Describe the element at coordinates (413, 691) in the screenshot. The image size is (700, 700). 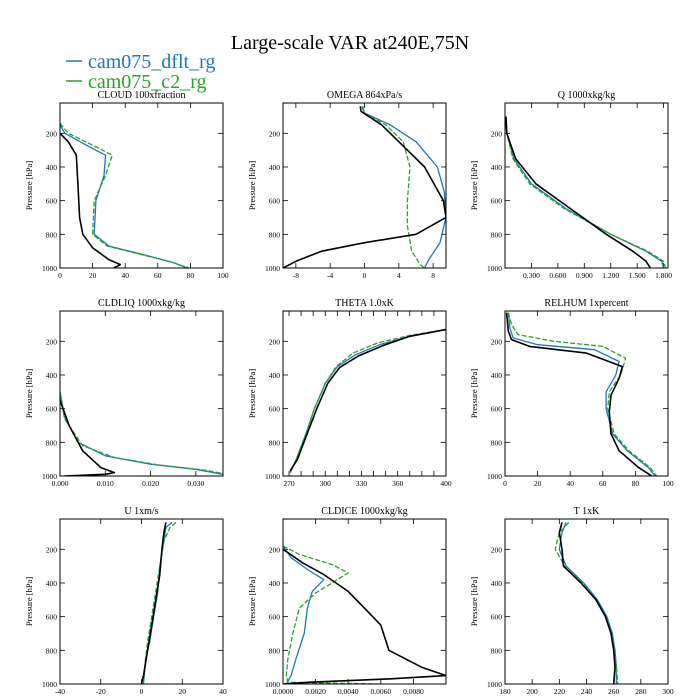
I see `x-tick-label: 0.0080` at that location.